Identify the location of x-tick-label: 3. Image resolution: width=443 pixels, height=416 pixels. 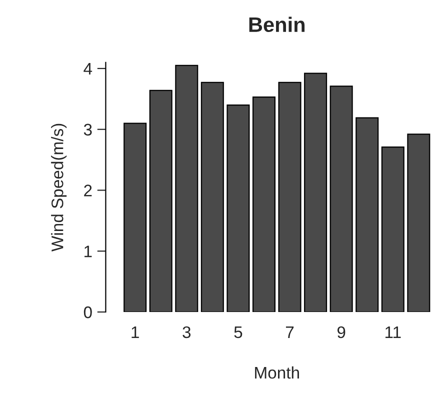
(186, 332).